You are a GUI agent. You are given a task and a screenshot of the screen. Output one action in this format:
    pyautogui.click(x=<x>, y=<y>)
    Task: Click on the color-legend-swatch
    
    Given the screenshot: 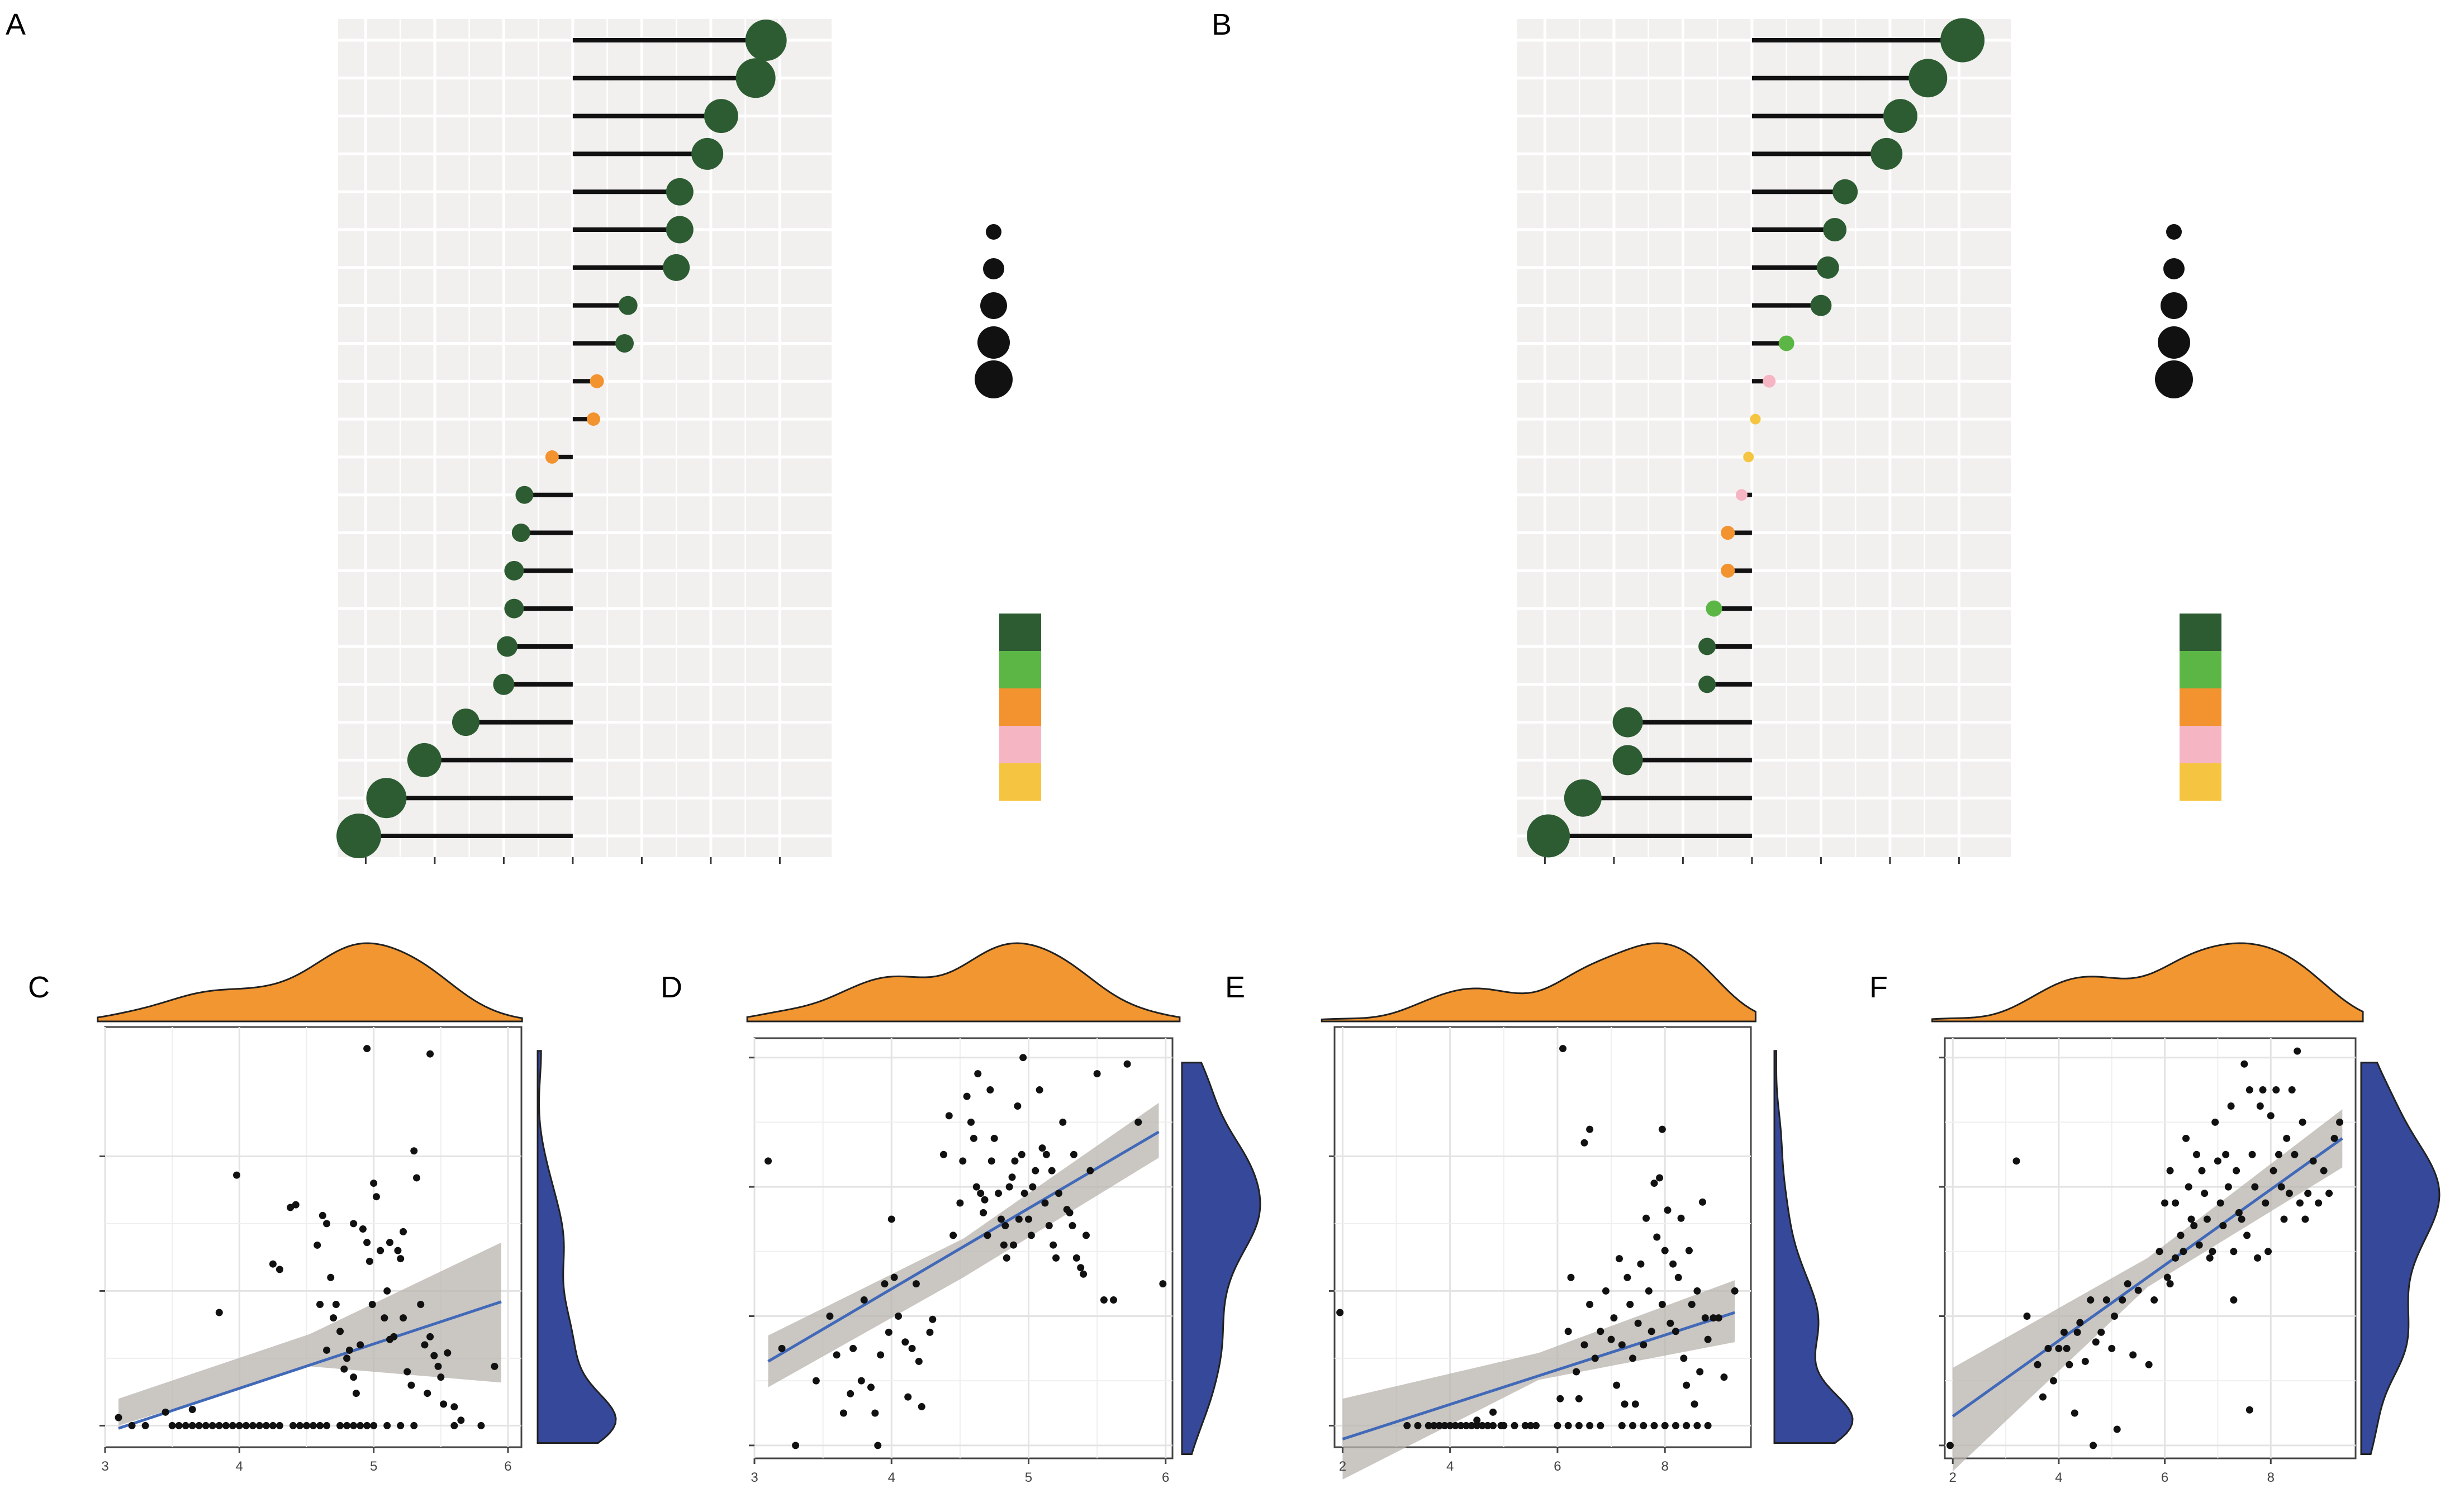 What is the action you would take?
    pyautogui.click(x=1020, y=632)
    